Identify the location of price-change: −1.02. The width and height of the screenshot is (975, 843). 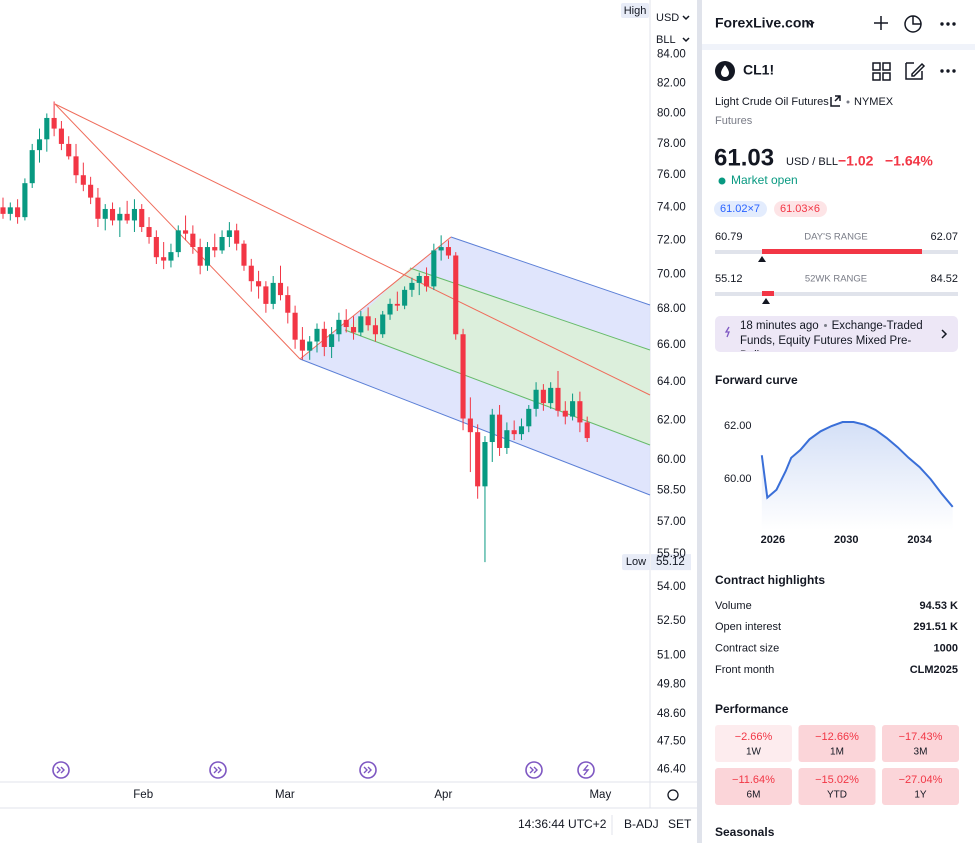
(856, 161).